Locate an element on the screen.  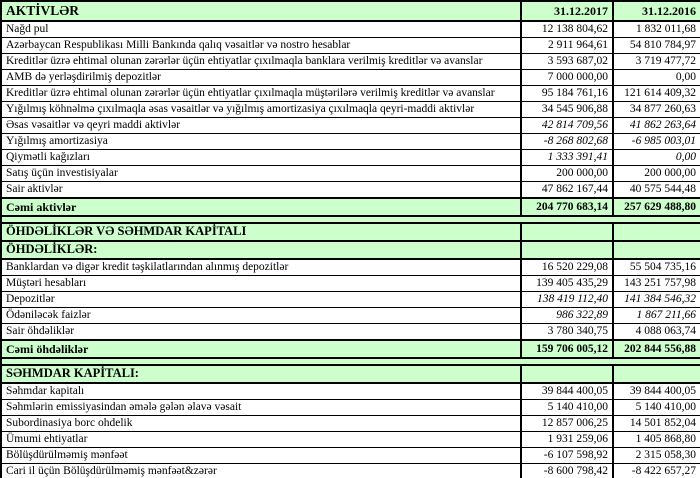
table-row: SƏHMDAR KAPİTALI: is located at coordinates (350, 374).